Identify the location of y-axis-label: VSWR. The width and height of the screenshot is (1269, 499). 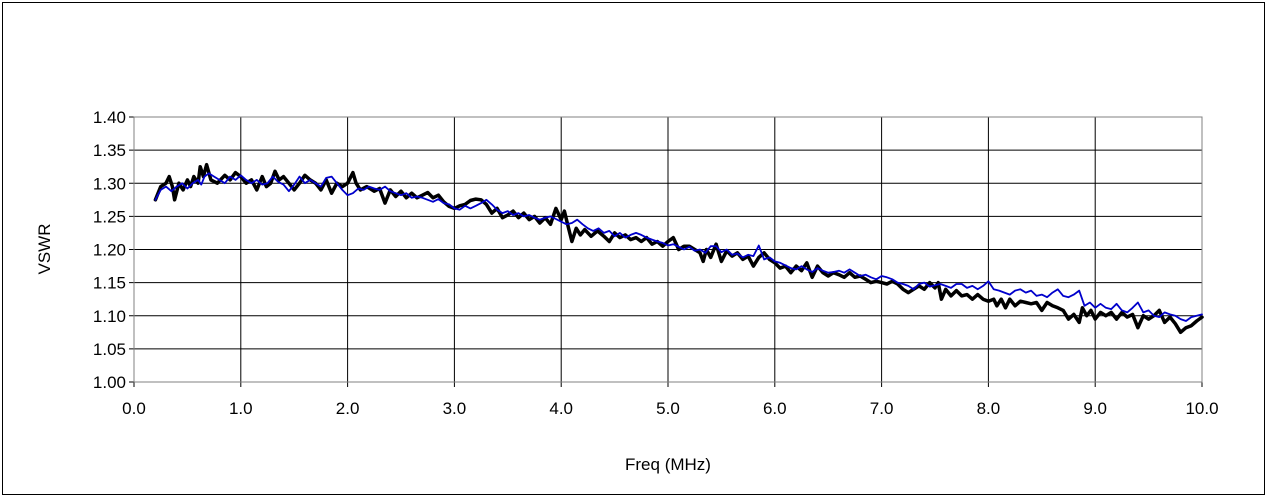
(44, 249).